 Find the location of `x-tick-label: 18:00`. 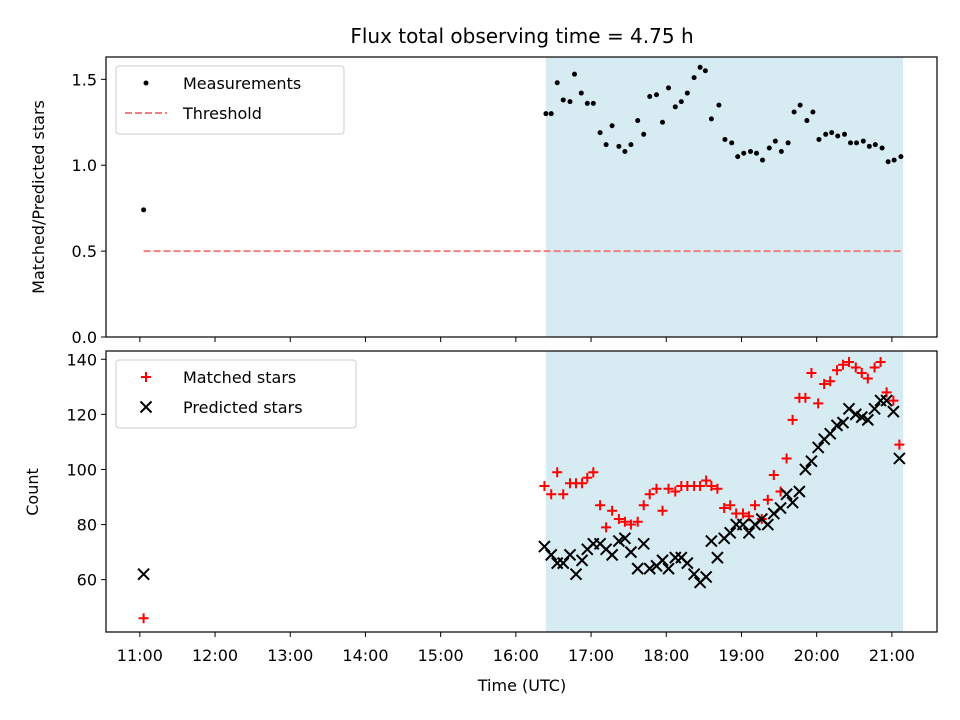

x-tick-label: 18:00 is located at coordinates (666, 655).